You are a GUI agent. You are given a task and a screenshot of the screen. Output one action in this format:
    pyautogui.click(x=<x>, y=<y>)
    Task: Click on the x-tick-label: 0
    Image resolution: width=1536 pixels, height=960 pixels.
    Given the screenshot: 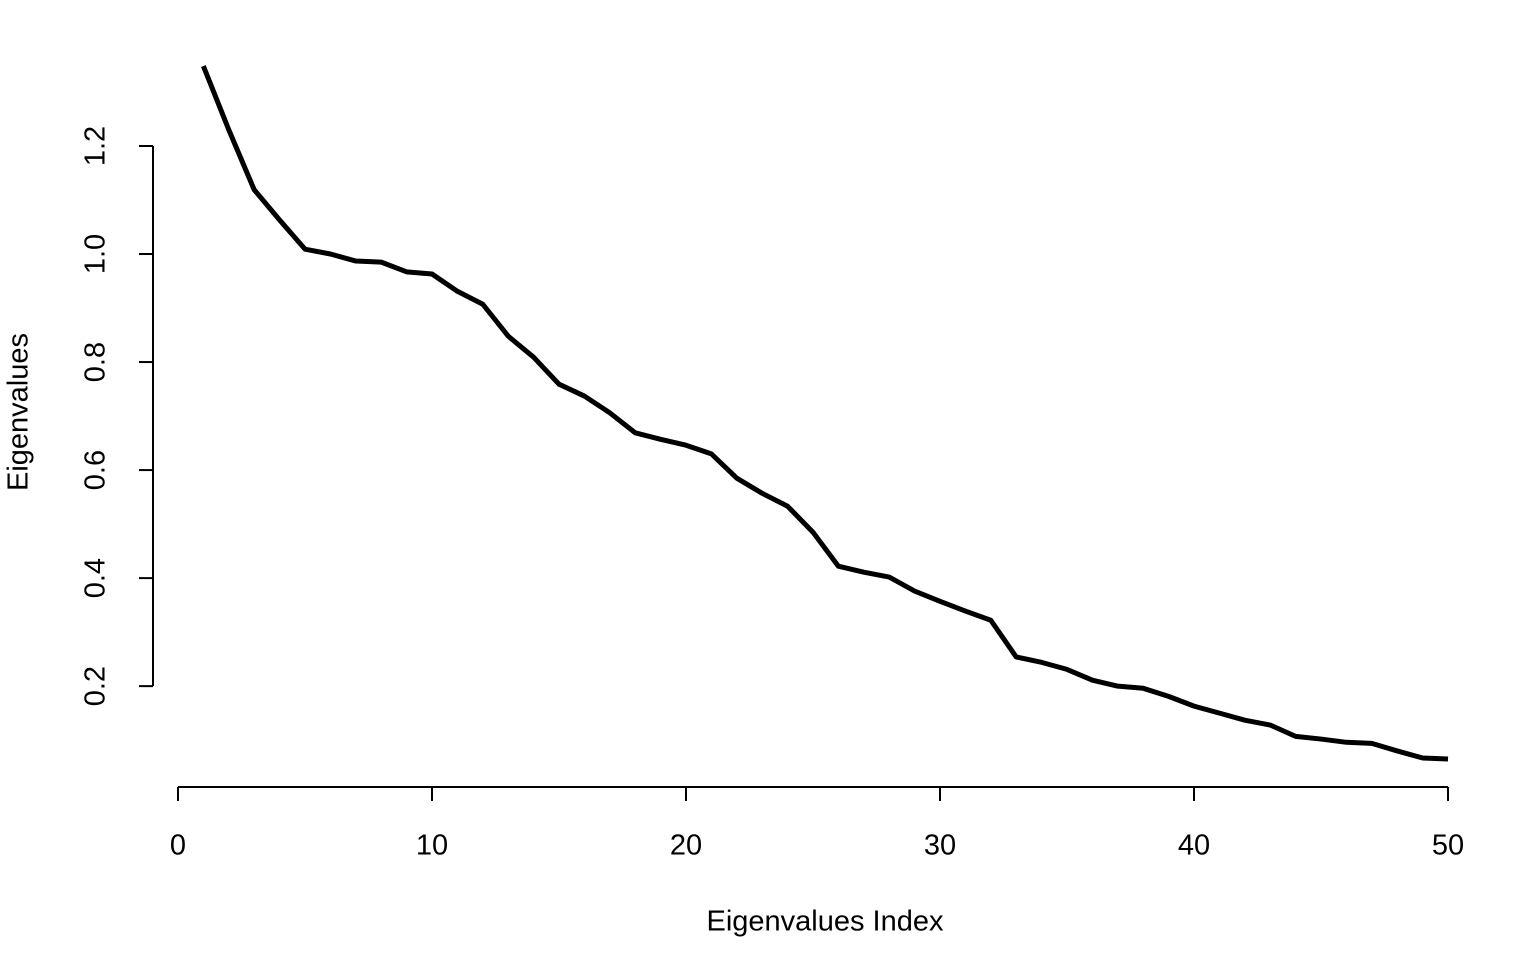 What is the action you would take?
    pyautogui.click(x=178, y=846)
    